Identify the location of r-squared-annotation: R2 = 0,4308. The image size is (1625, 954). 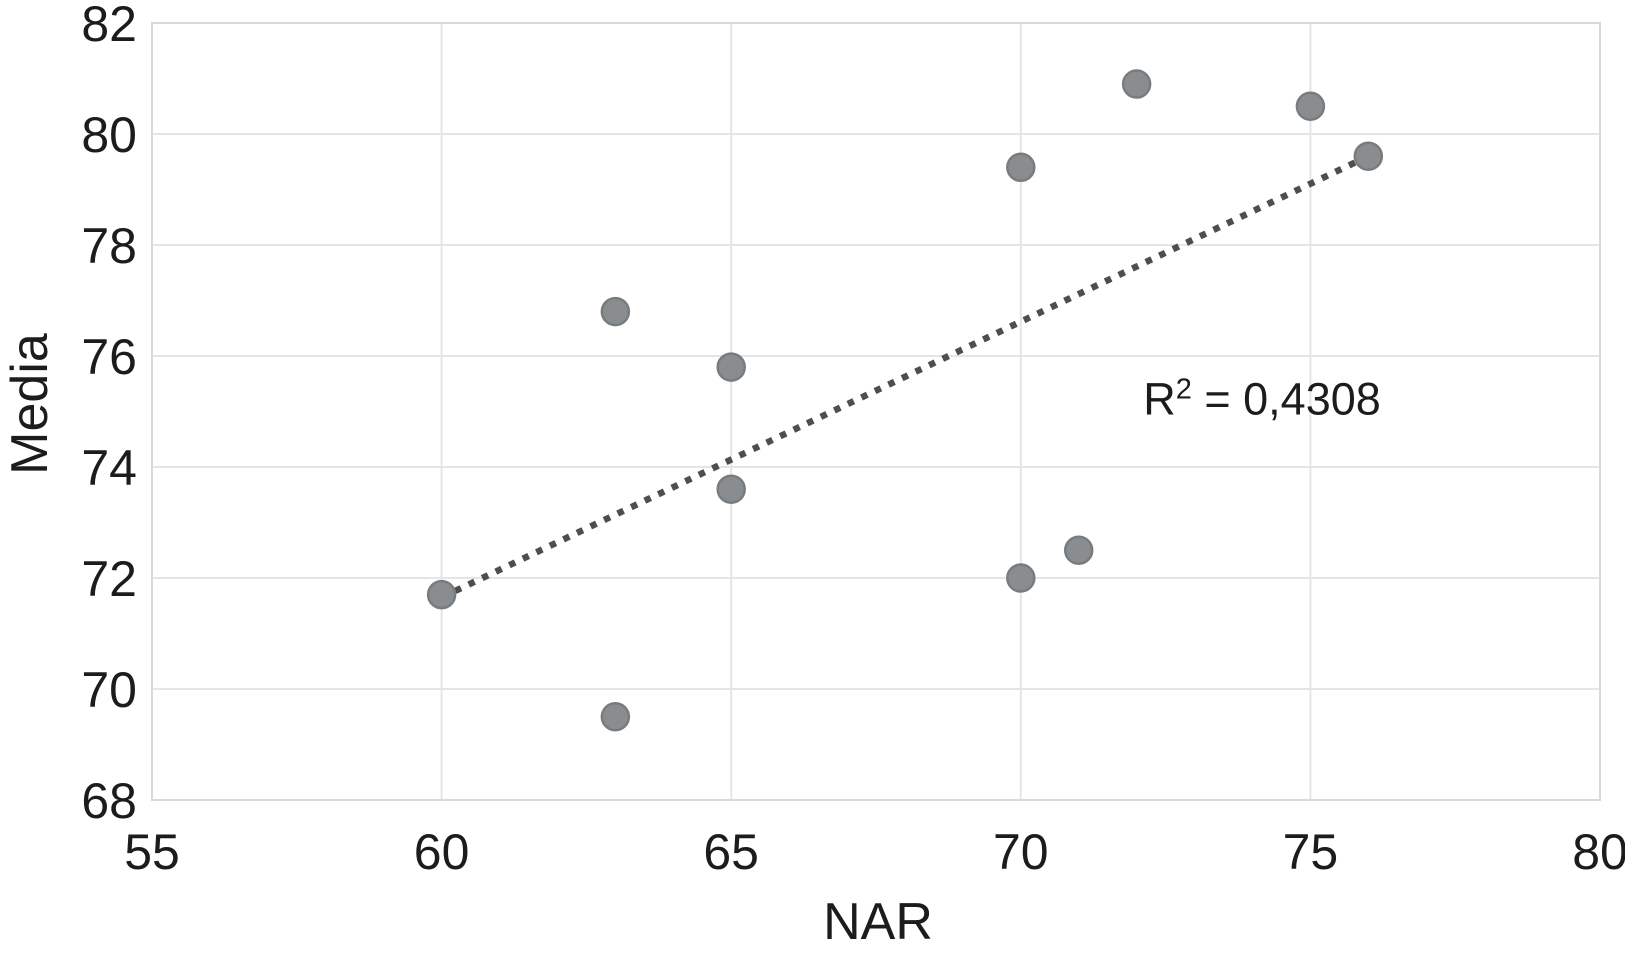
(1262, 399).